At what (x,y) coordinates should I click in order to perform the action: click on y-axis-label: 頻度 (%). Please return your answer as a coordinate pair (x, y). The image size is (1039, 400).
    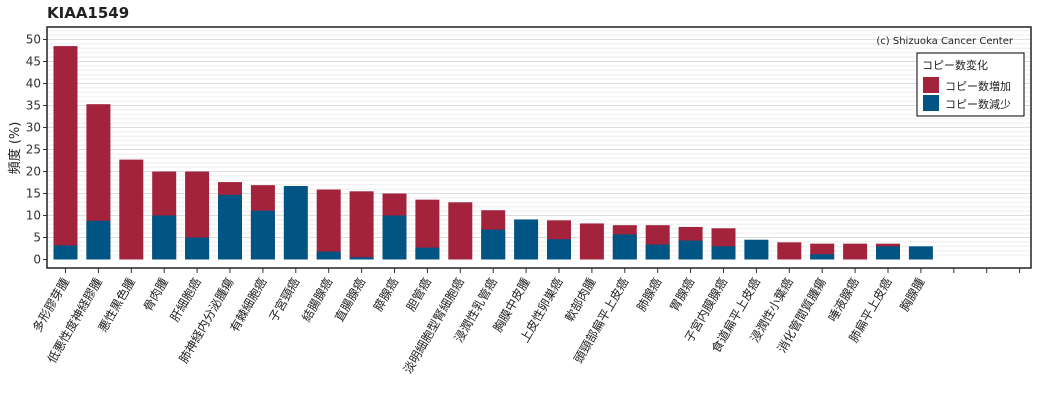
    Looking at the image, I should click on (15, 148).